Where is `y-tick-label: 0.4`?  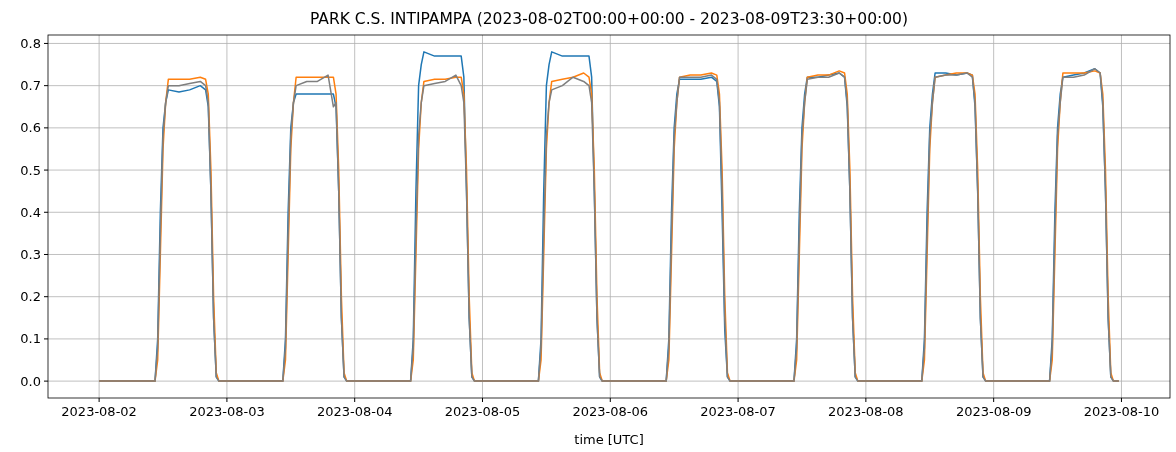 y-tick-label: 0.4 is located at coordinates (30, 212).